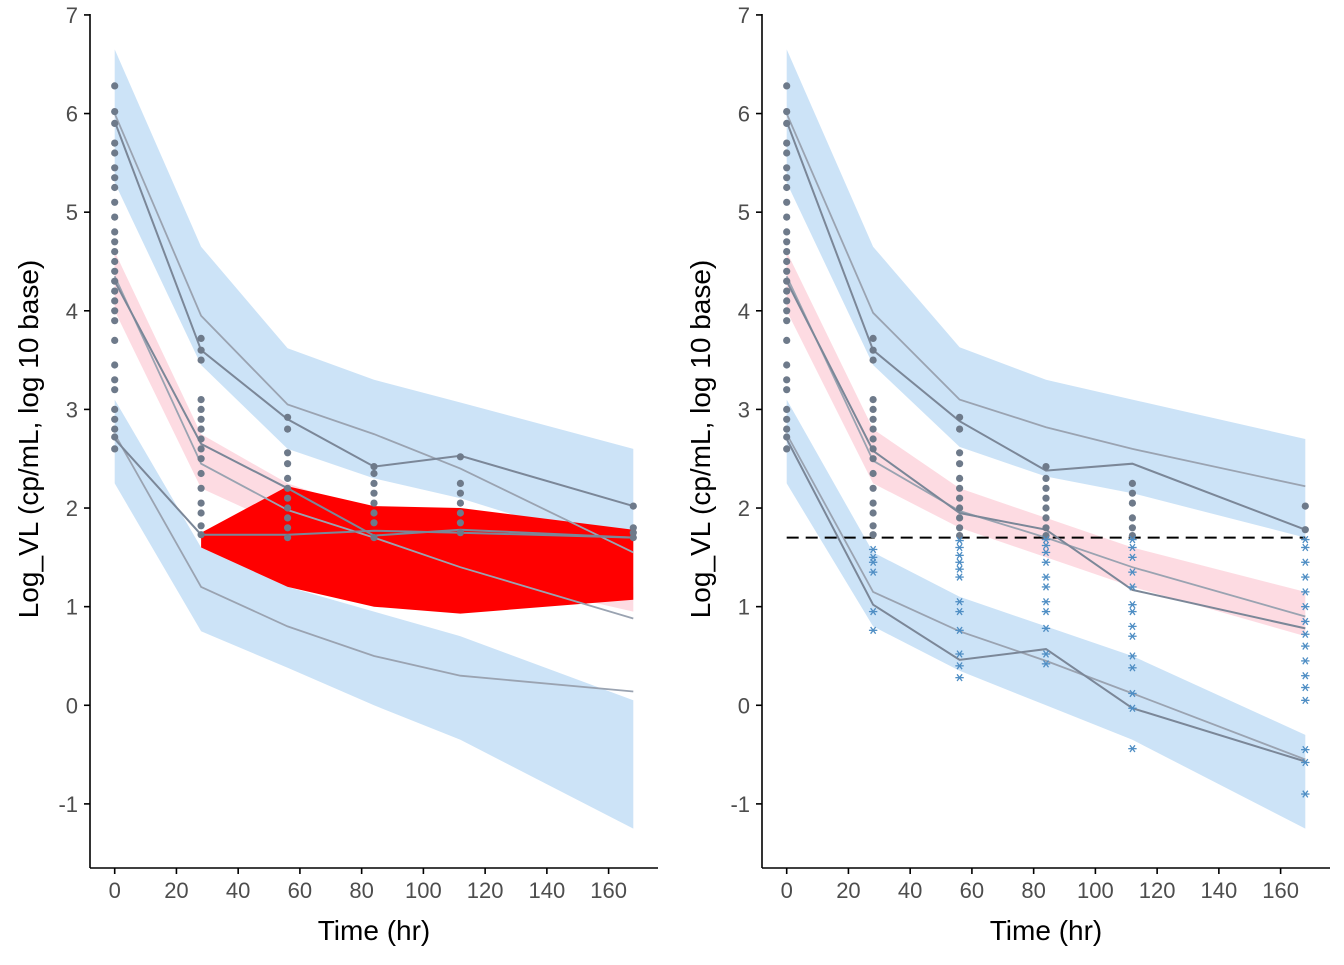  I want to click on x-axis-title: Time (hr), so click(374, 930).